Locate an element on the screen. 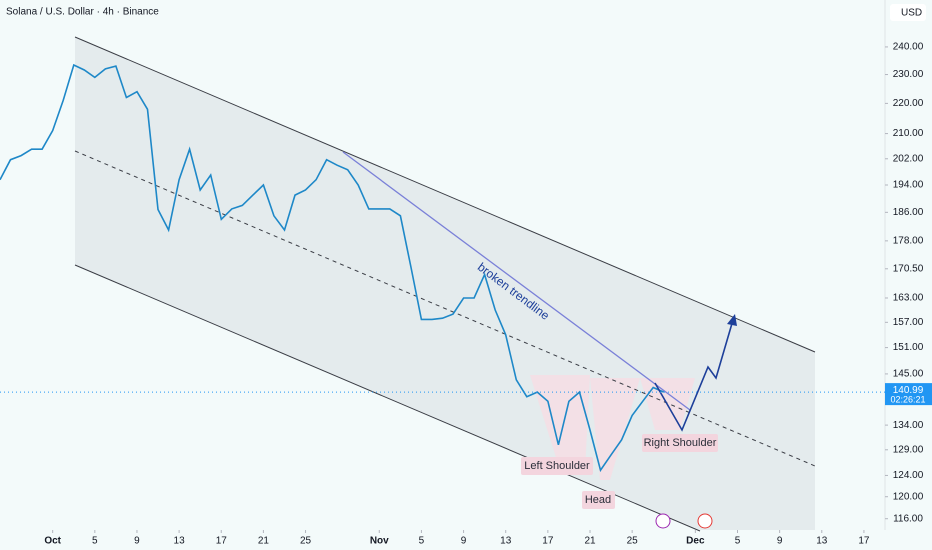  projection-arrowhead is located at coordinates (732, 320).